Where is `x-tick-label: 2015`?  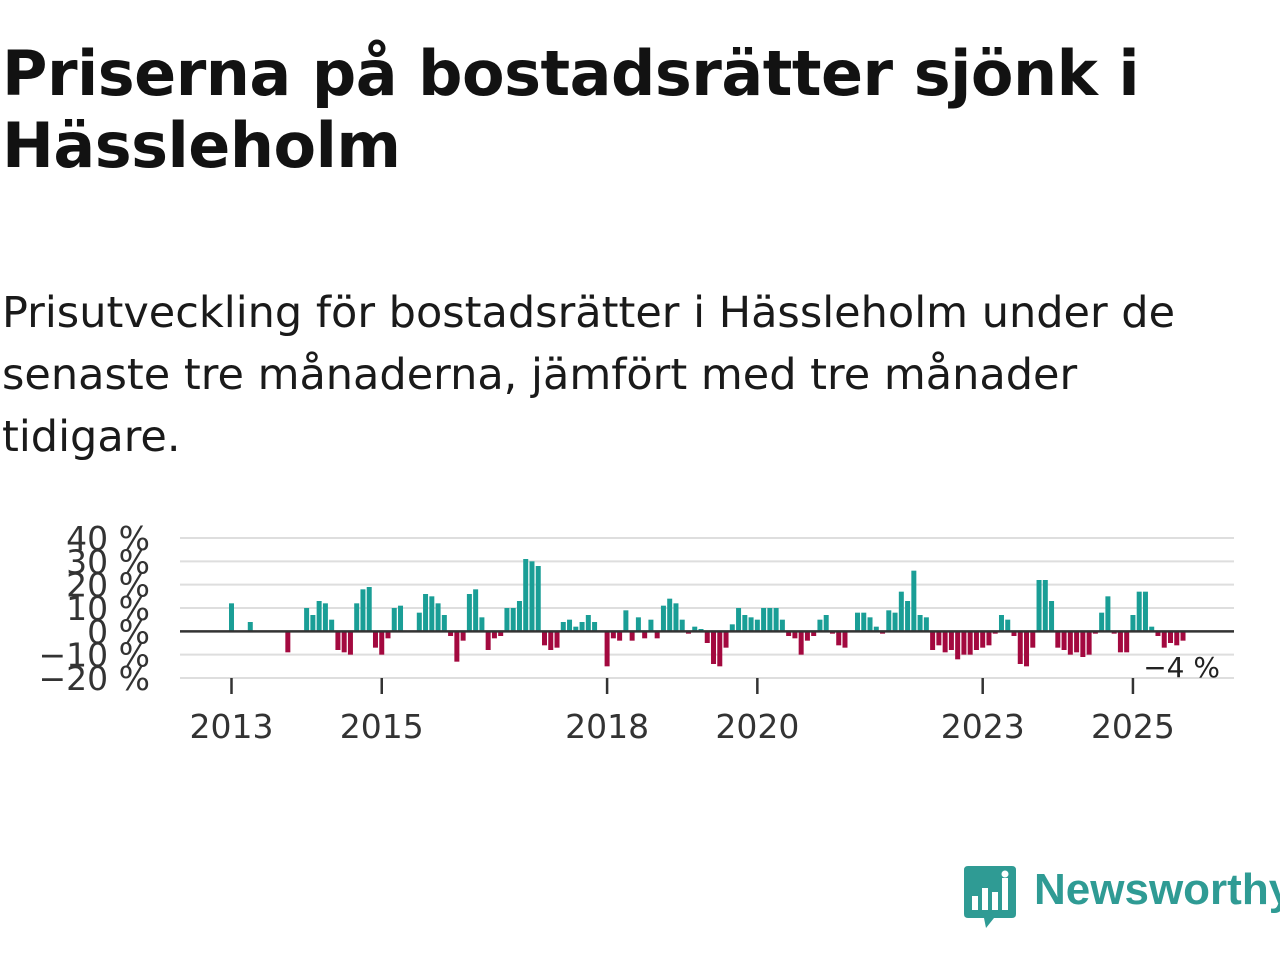 x-tick-label: 2015 is located at coordinates (382, 726).